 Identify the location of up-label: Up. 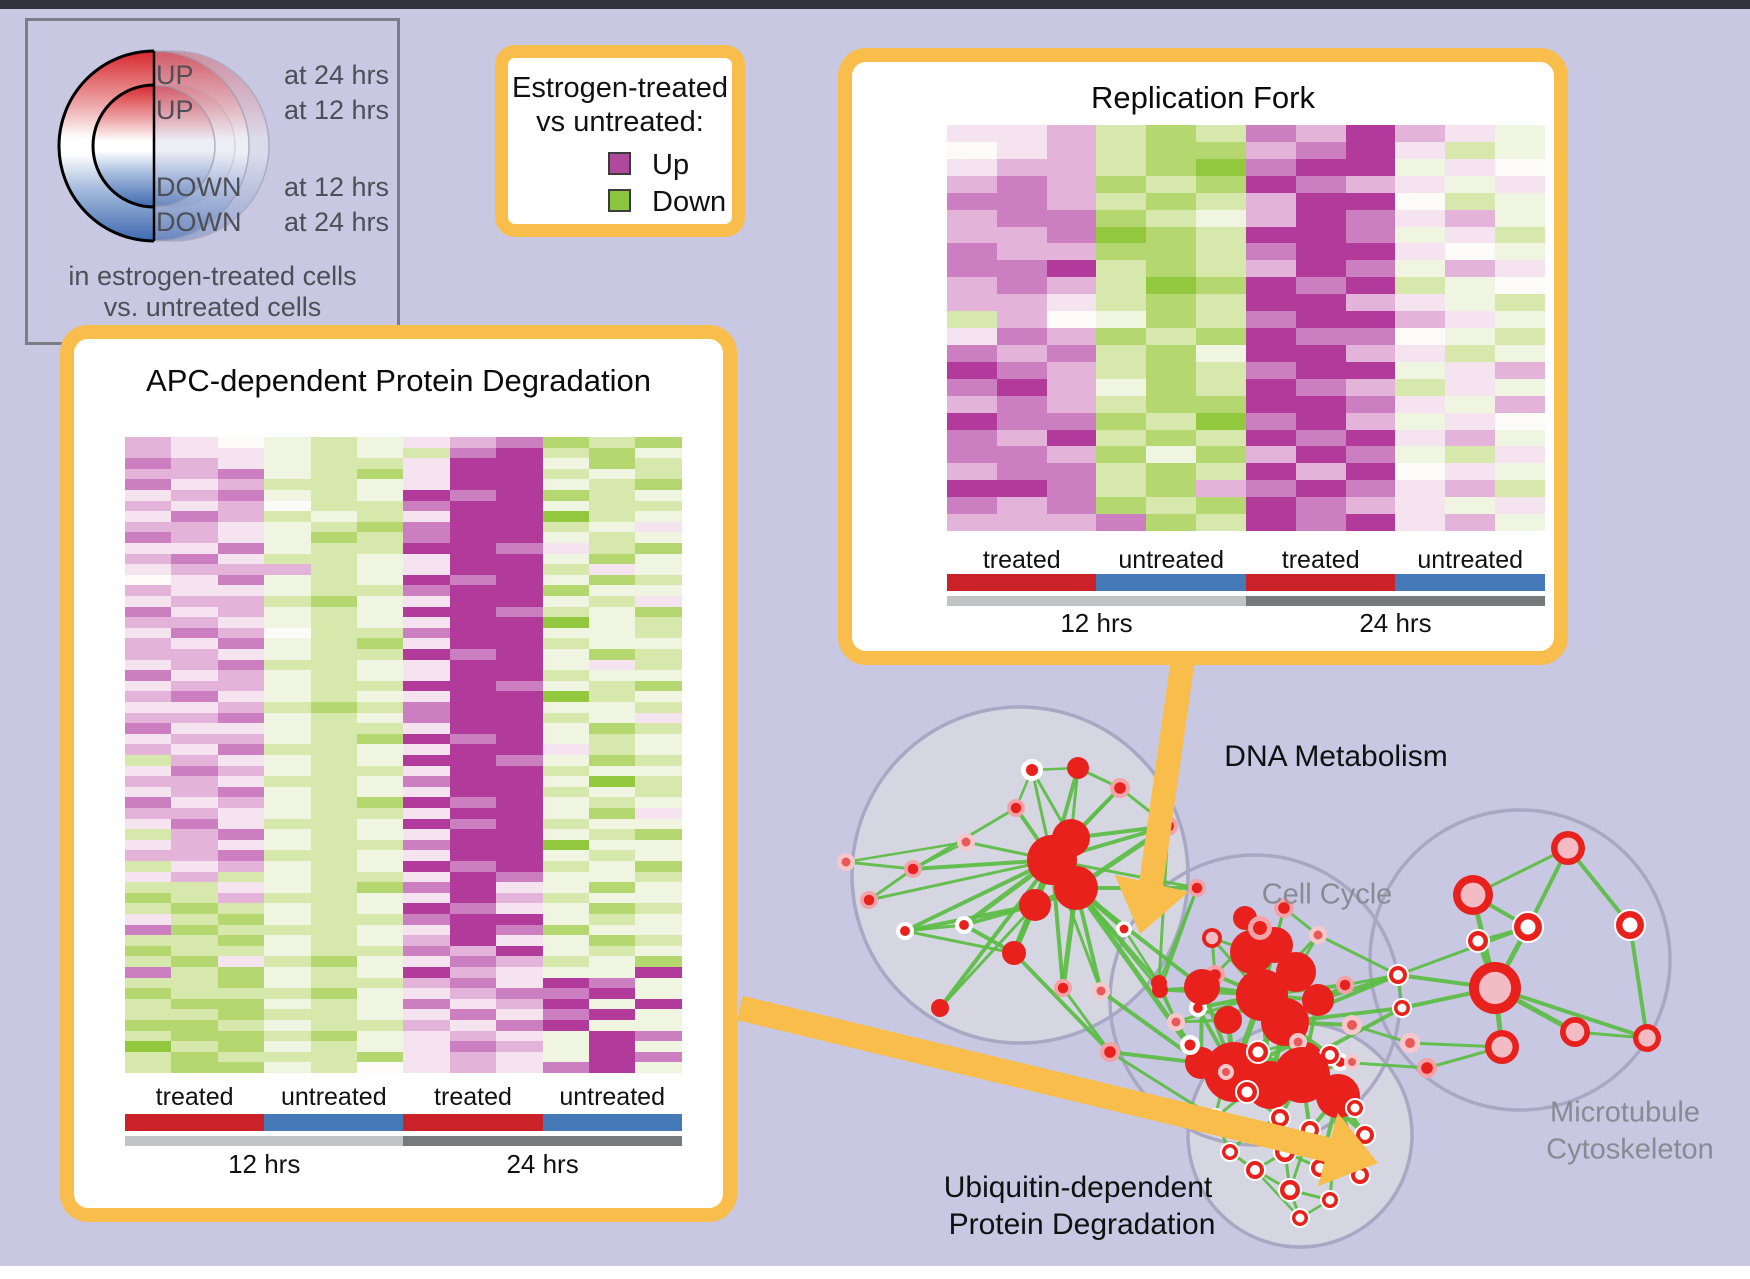
(671, 165).